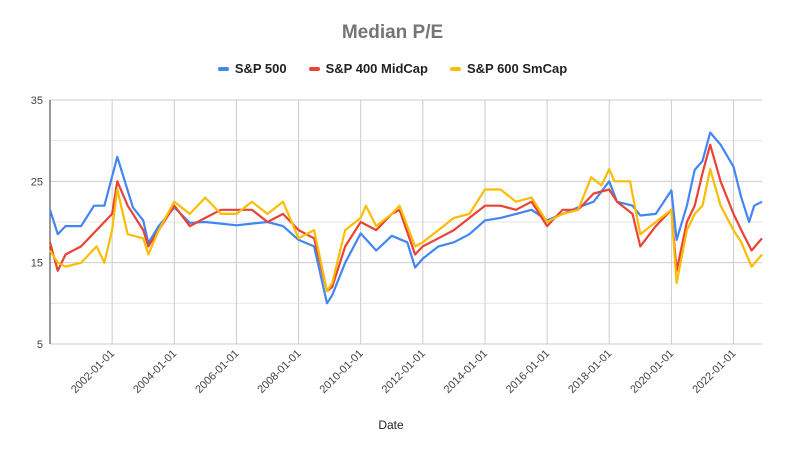 The height and width of the screenshot is (455, 785). Describe the element at coordinates (37, 182) in the screenshot. I see `y-tick-label: 25` at that location.